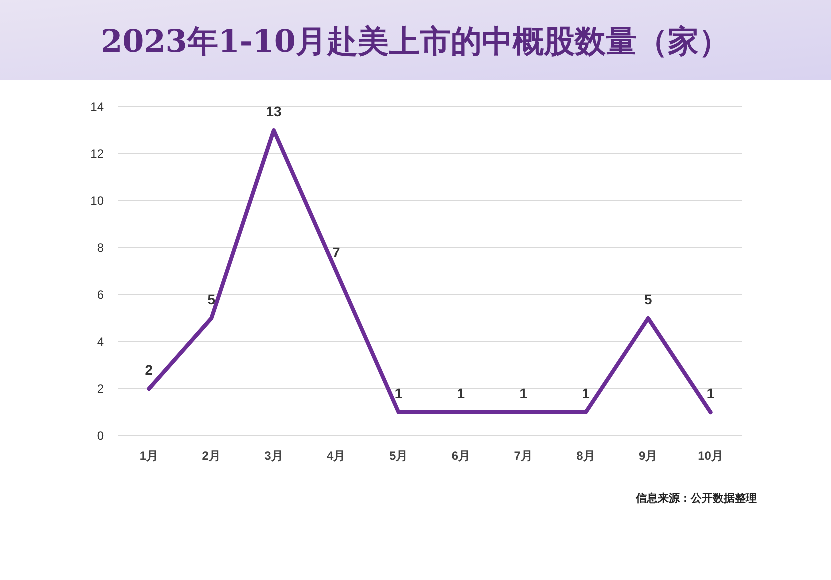 The height and width of the screenshot is (580, 831). Describe the element at coordinates (274, 456) in the screenshot. I see `x-tick-label: 3月` at that location.